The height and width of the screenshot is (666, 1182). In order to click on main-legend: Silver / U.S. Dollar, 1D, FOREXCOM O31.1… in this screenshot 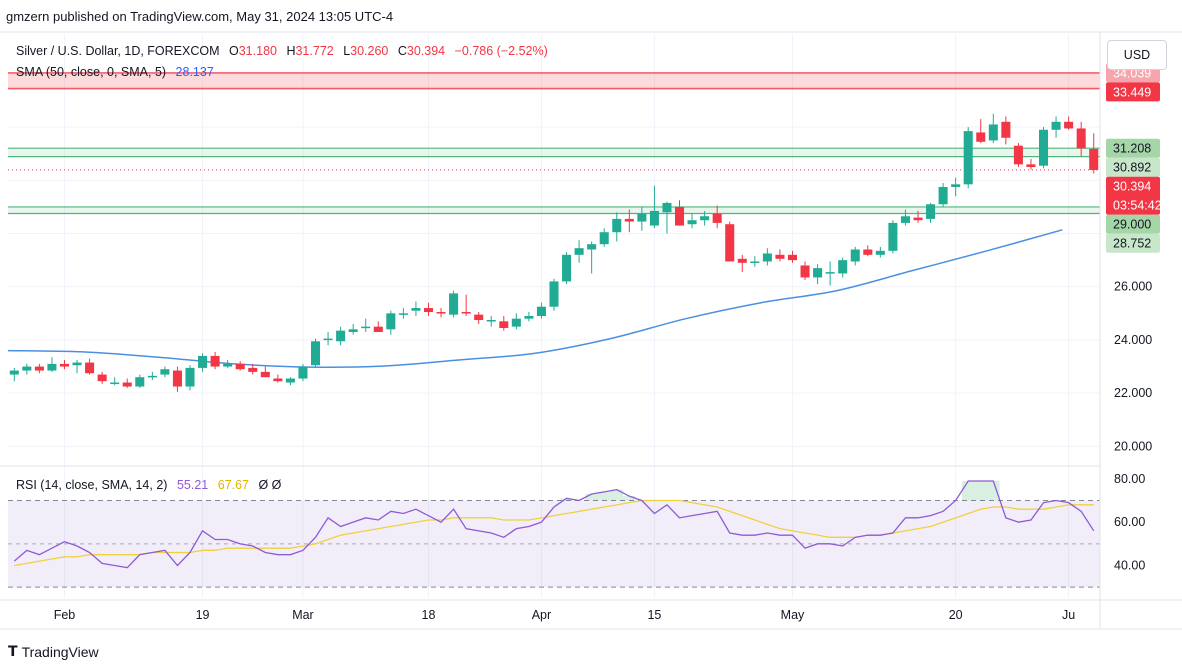, I will do `click(282, 51)`.